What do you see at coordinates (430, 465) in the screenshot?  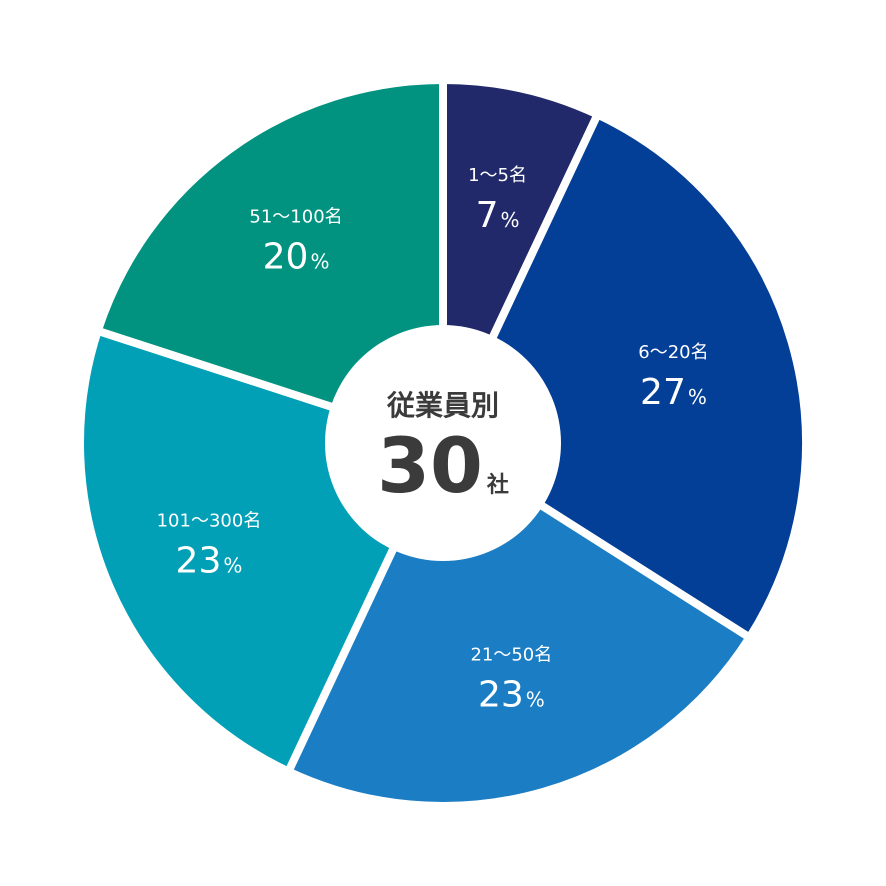 I see `center-value: 30` at bounding box center [430, 465].